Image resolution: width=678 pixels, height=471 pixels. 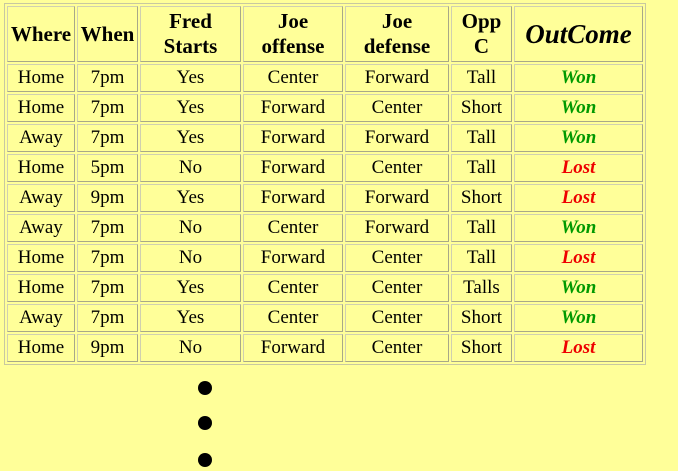 I want to click on table-row: Home 7pm Yes Forward Center Short Won, so click(x=325, y=108).